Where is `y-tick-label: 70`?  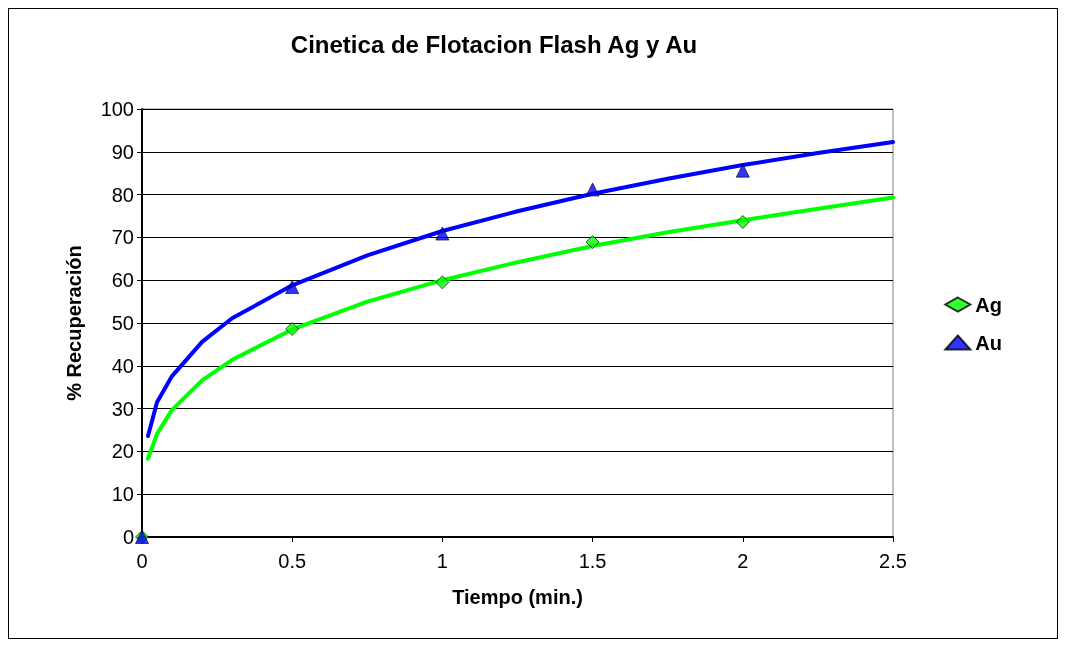
y-tick-label: 70 is located at coordinates (122, 237).